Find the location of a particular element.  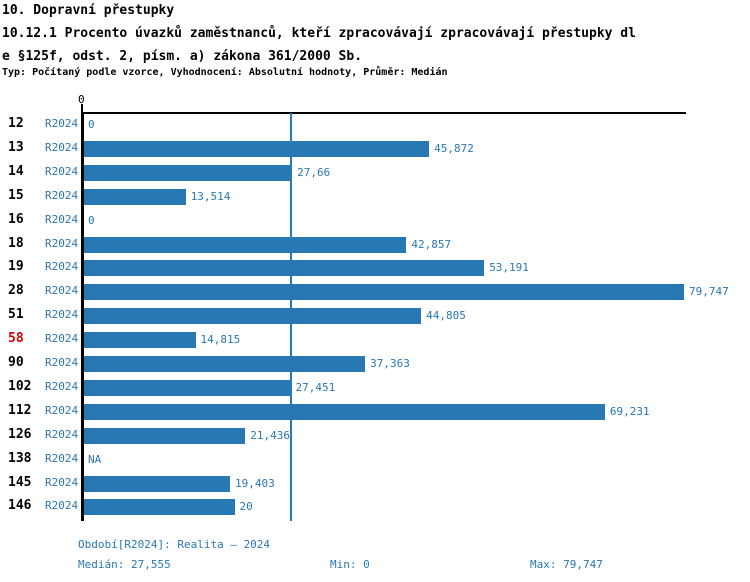

row-category-label: 12 is located at coordinates (16, 123).